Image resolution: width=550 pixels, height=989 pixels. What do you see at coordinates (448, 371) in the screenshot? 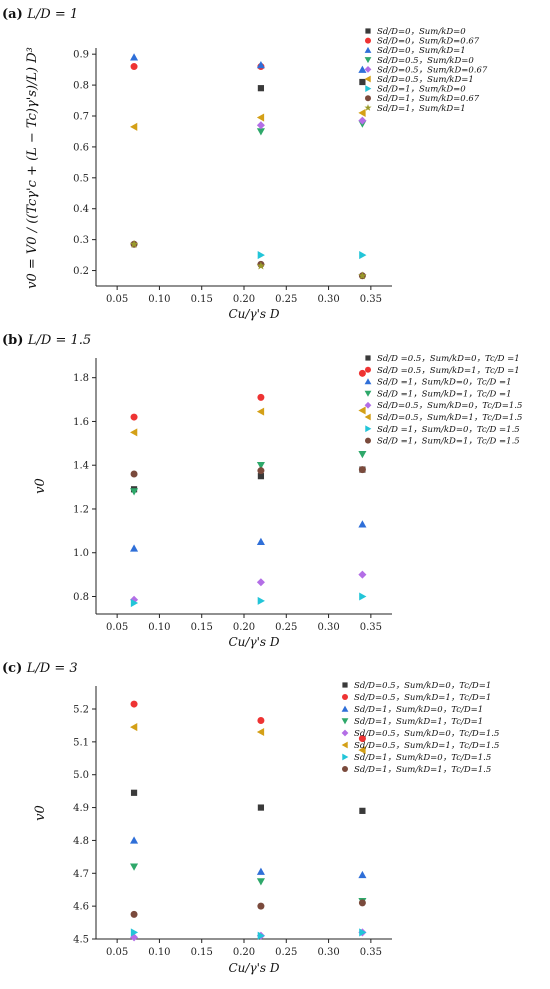
I see `legend-label: Sd/D =0.5，Sum/kD=1，Tc/D =1` at bounding box center [448, 371].